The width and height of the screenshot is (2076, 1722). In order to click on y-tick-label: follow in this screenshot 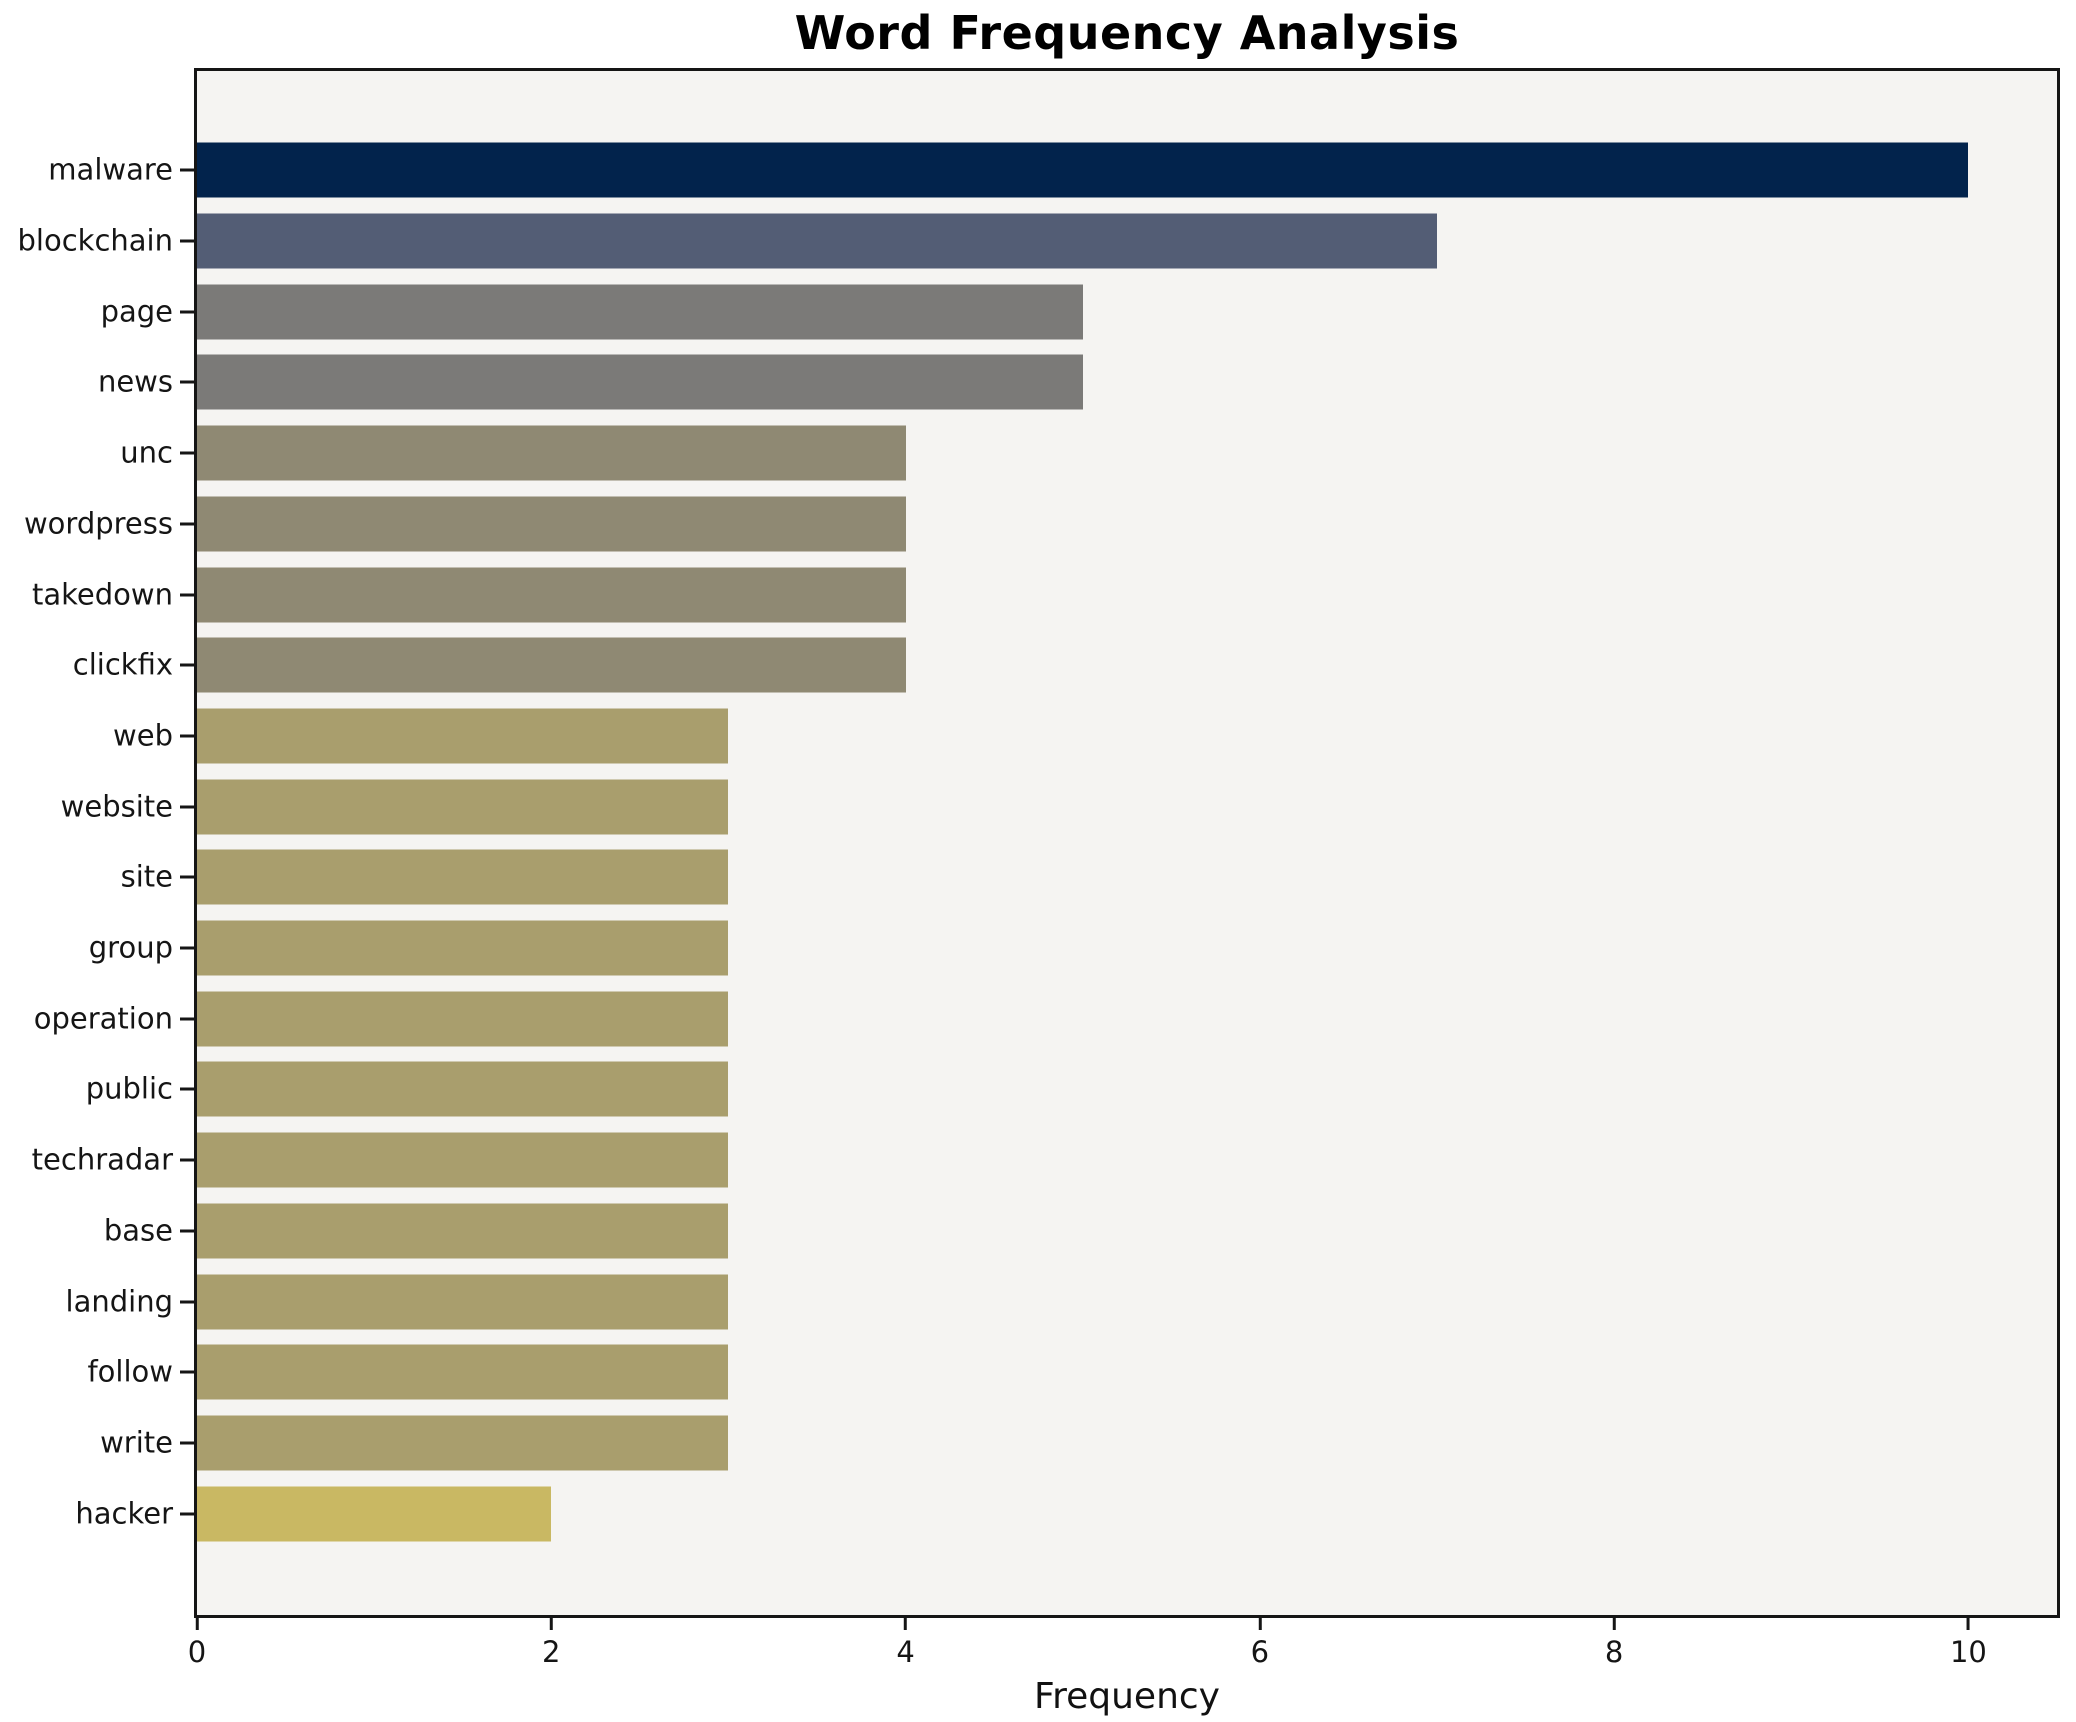, I will do `click(130, 1371)`.